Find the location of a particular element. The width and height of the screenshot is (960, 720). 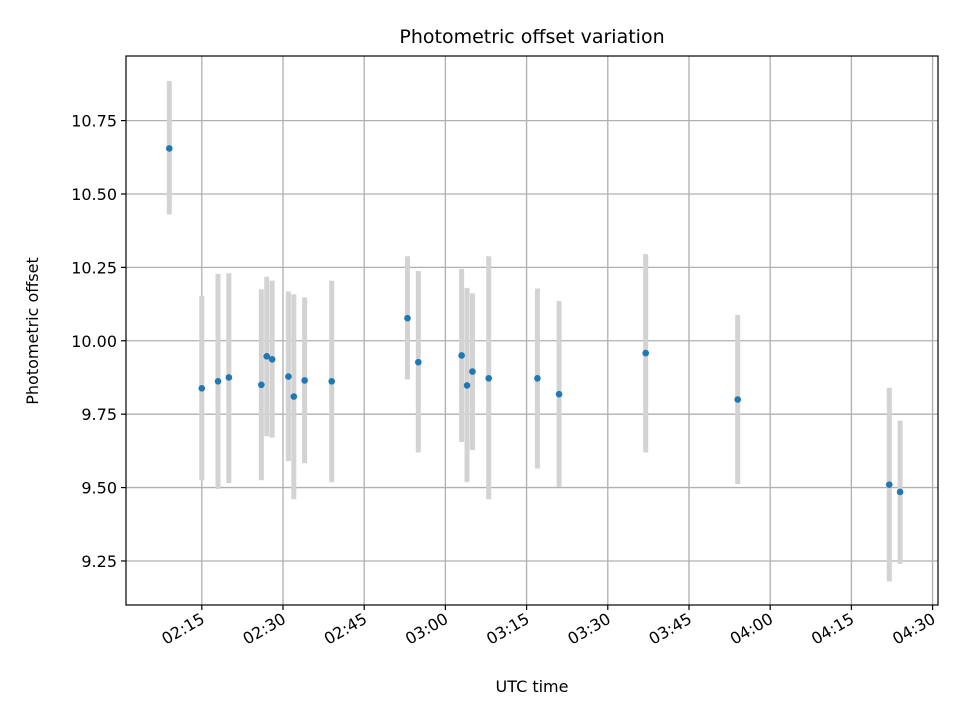

y-tick-label: 9.50 is located at coordinates (99, 488).